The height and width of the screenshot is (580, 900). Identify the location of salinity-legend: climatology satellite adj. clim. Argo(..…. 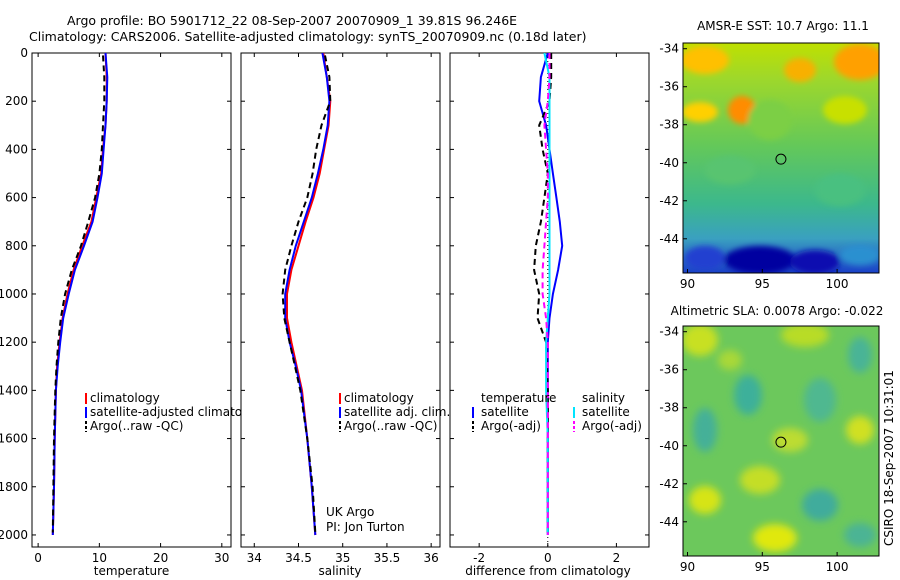
(394, 412).